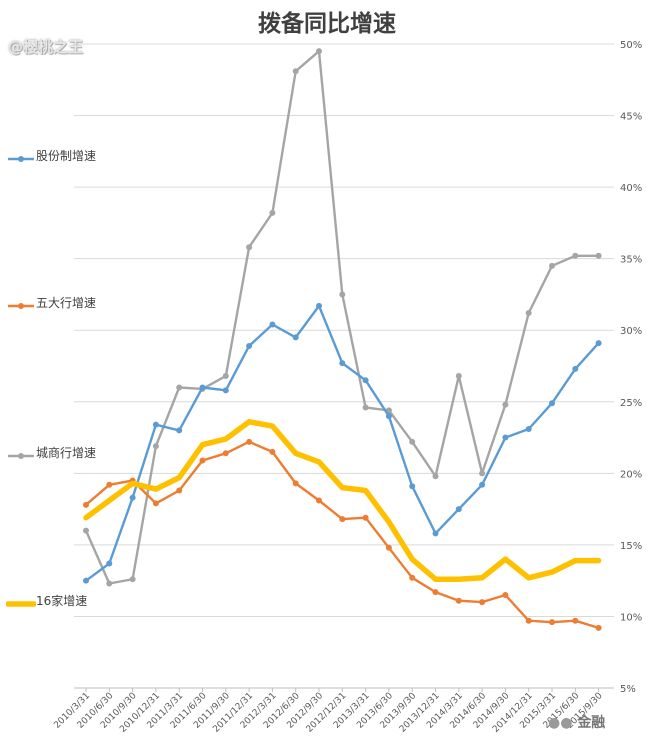  I want to click on watermark-bottom: ●● 金融, so click(576, 722).